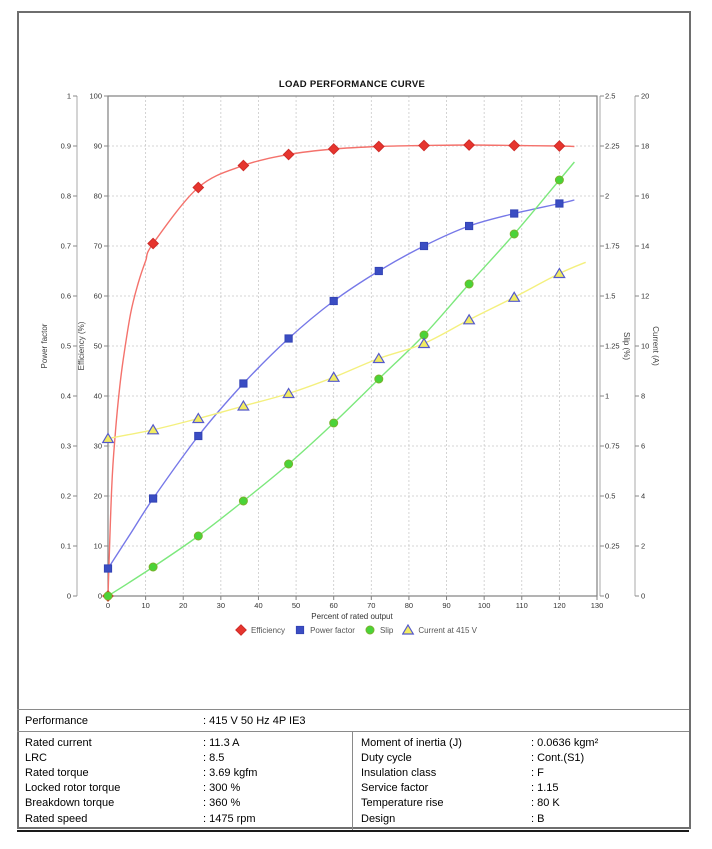  I want to click on row-value: : 8.5, so click(214, 757).